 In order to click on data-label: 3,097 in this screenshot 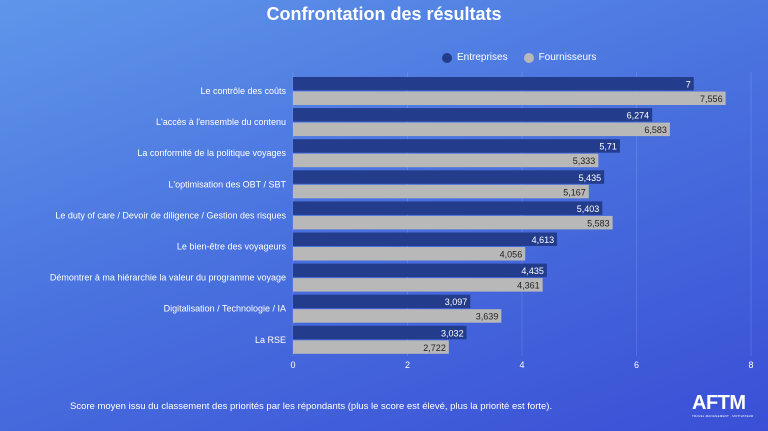, I will do `click(456, 302)`.